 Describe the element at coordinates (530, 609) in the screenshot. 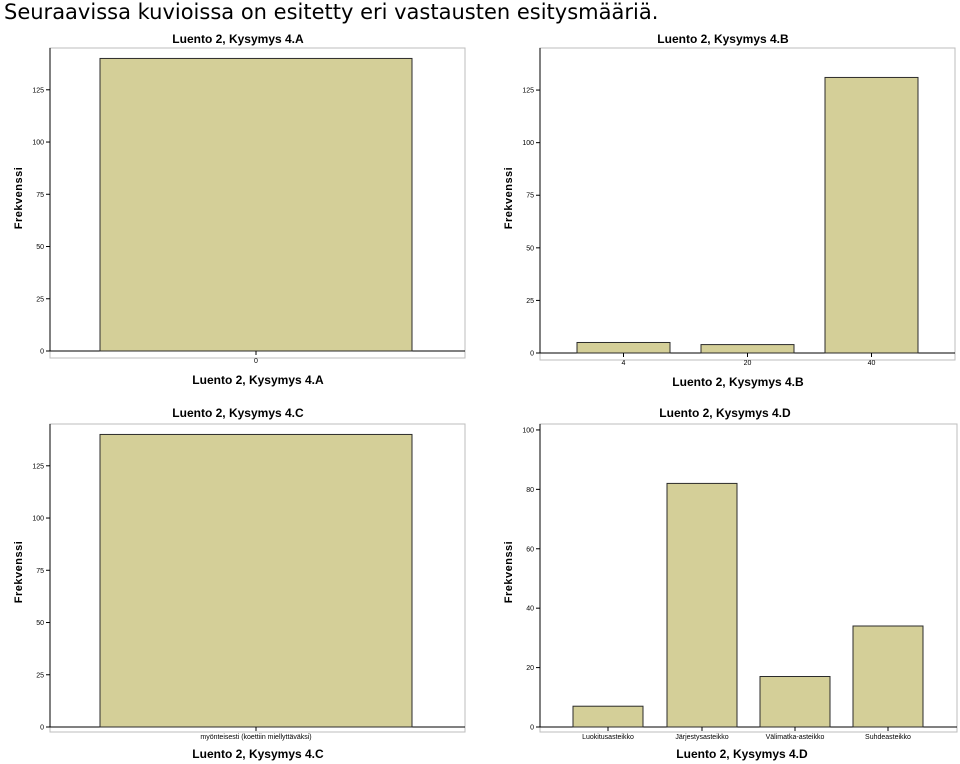

I see `y-tick-label: 40` at that location.